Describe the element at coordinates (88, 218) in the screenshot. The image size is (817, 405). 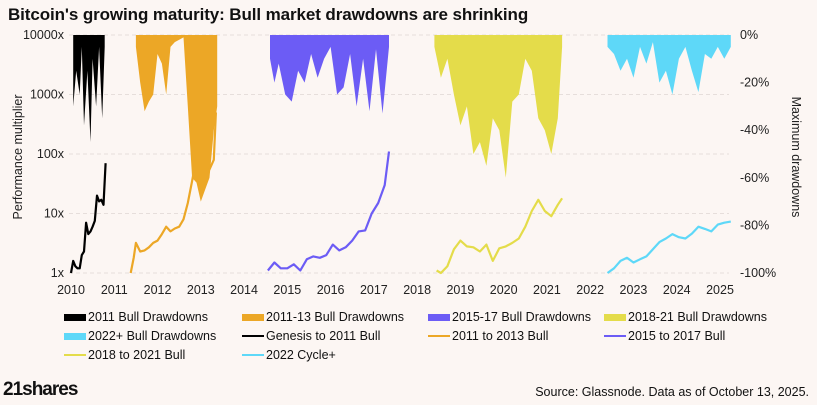
I see `line-genesis-to-2011-bull` at that location.